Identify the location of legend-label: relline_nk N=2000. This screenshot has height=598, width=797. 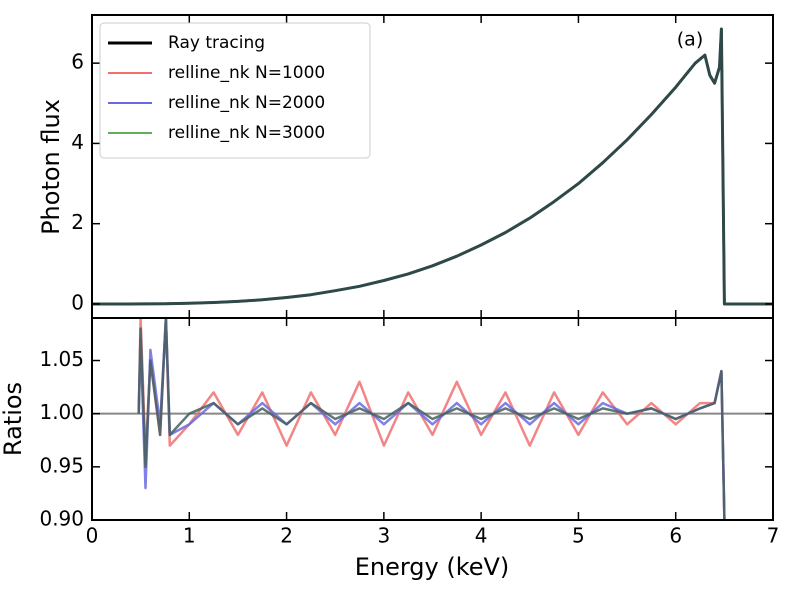
(246, 103).